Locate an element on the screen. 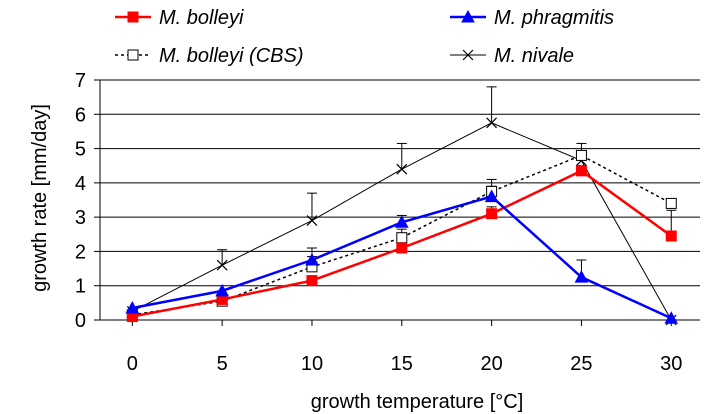 The image size is (705, 414). y-tick-label: 4 is located at coordinates (80, 184).